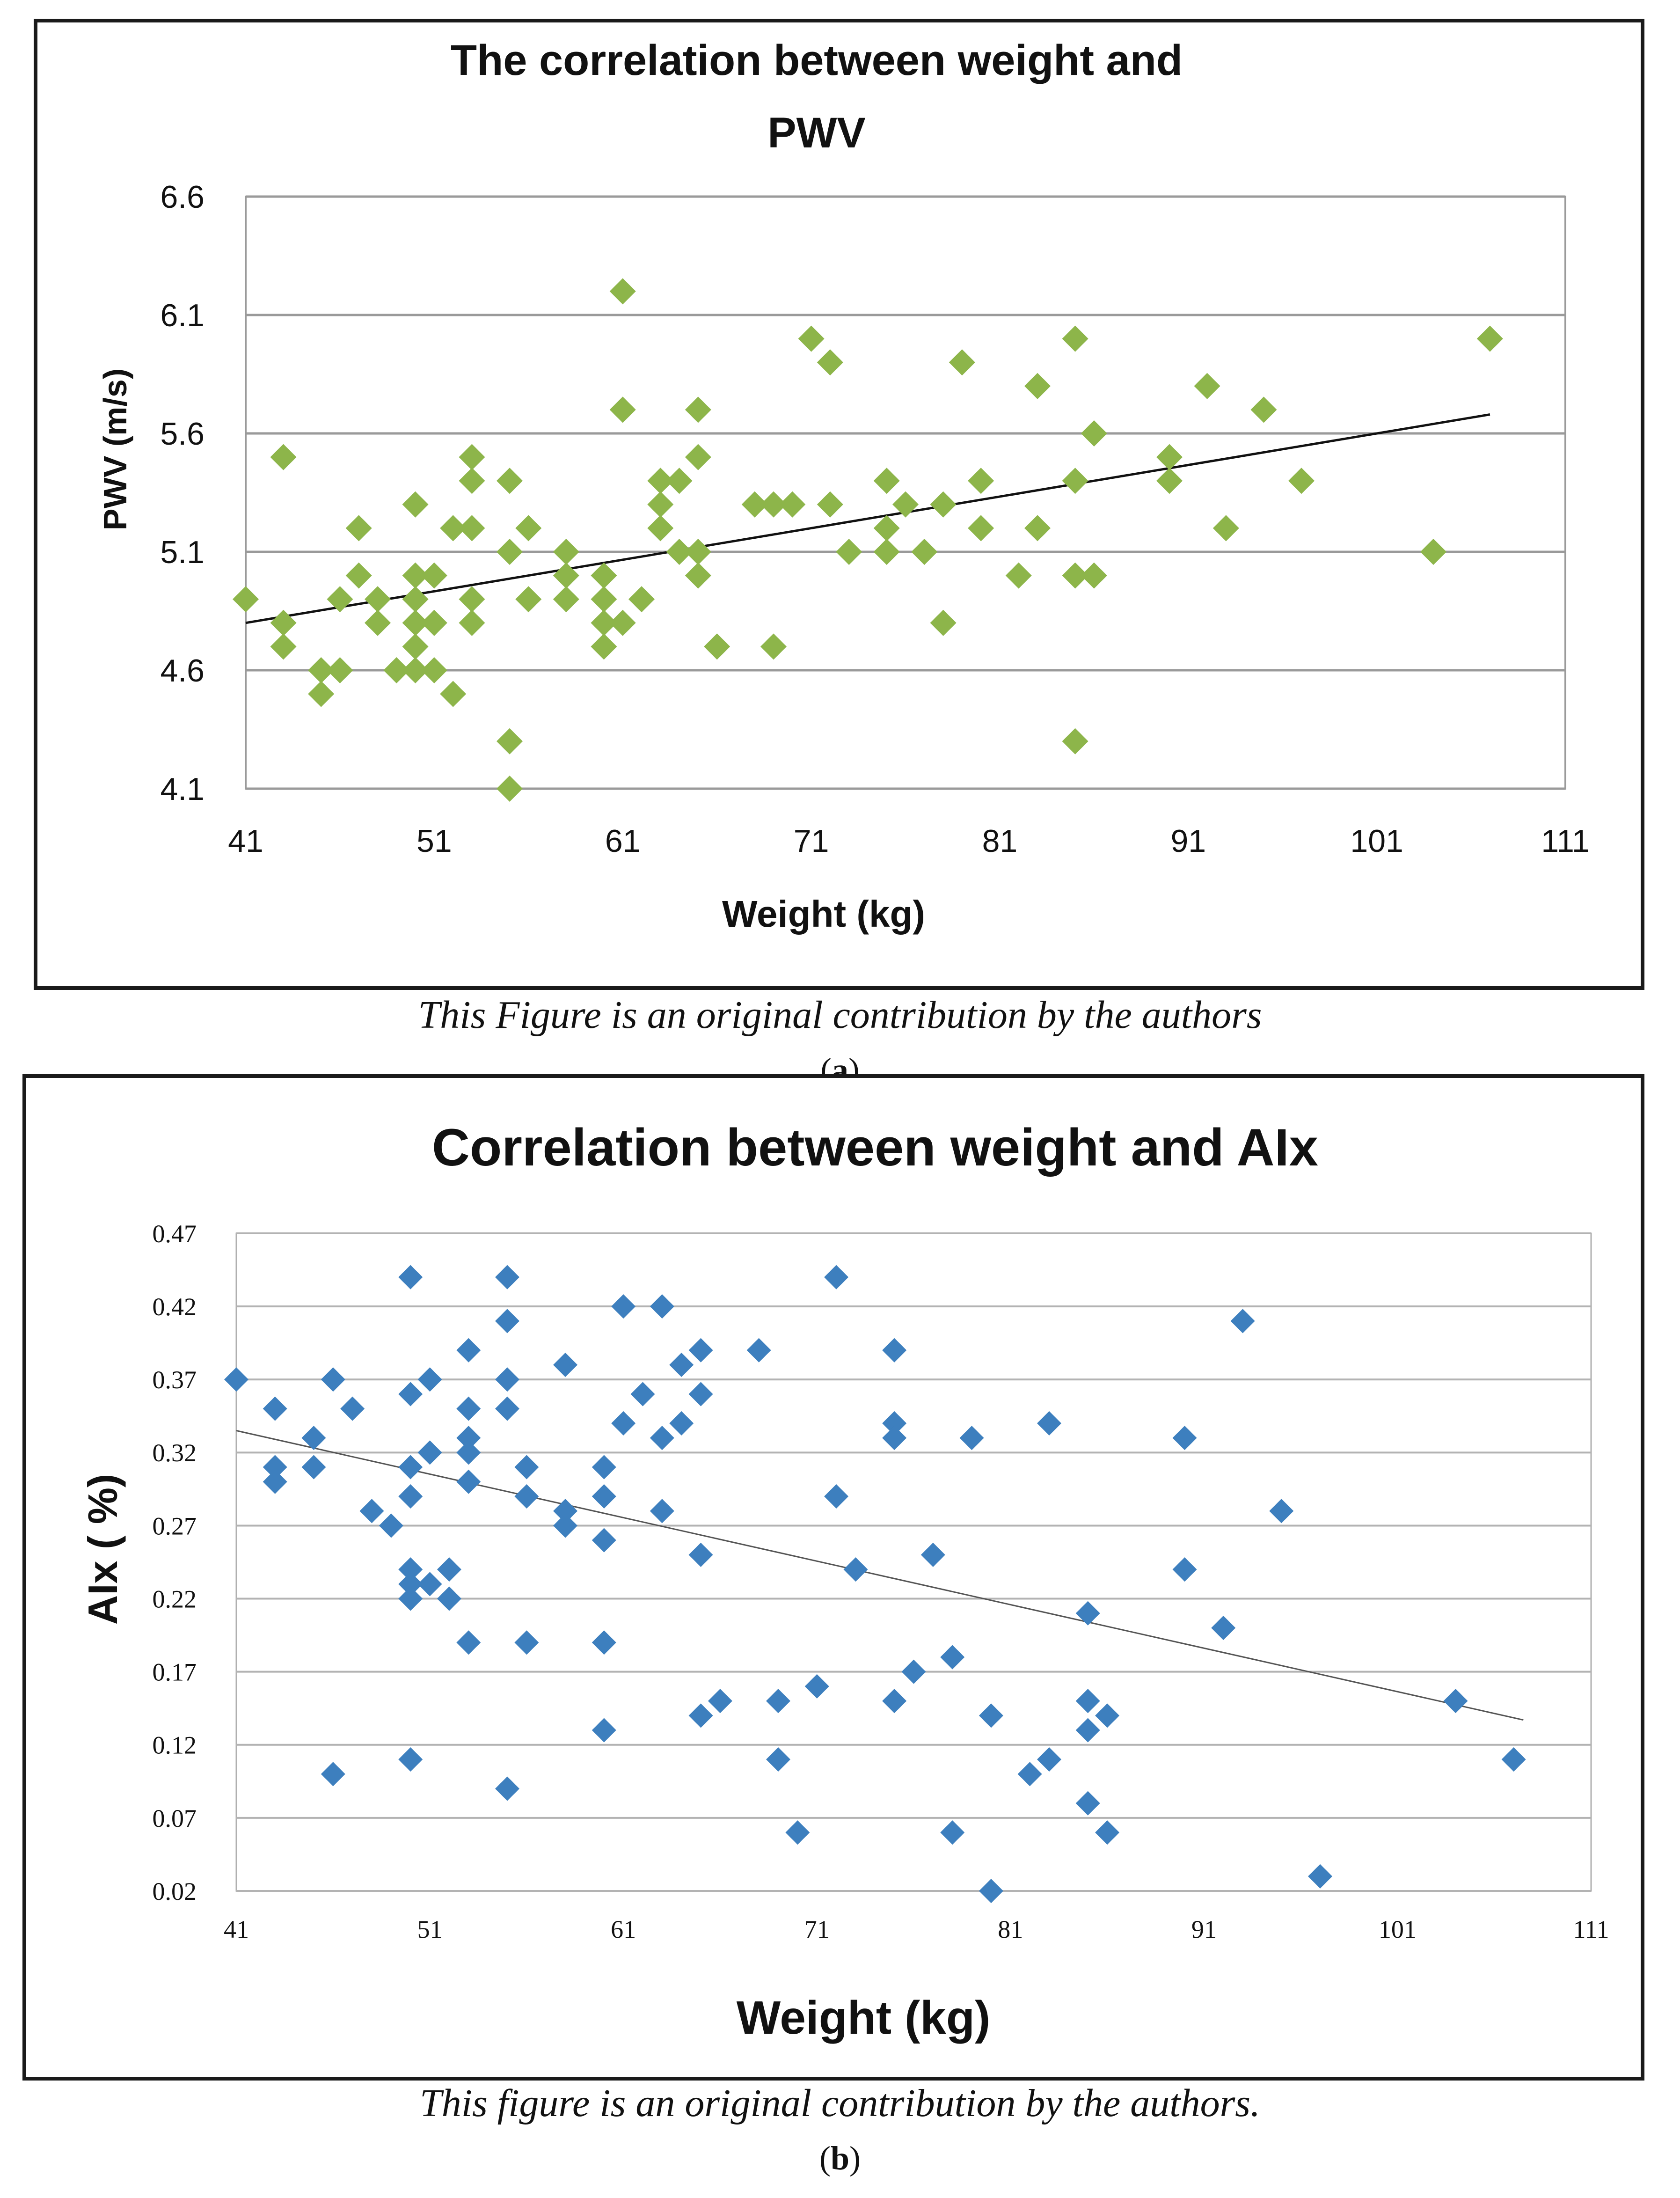  Describe the element at coordinates (840, 2158) in the screenshot. I see `panel-label-b: (b)` at that location.